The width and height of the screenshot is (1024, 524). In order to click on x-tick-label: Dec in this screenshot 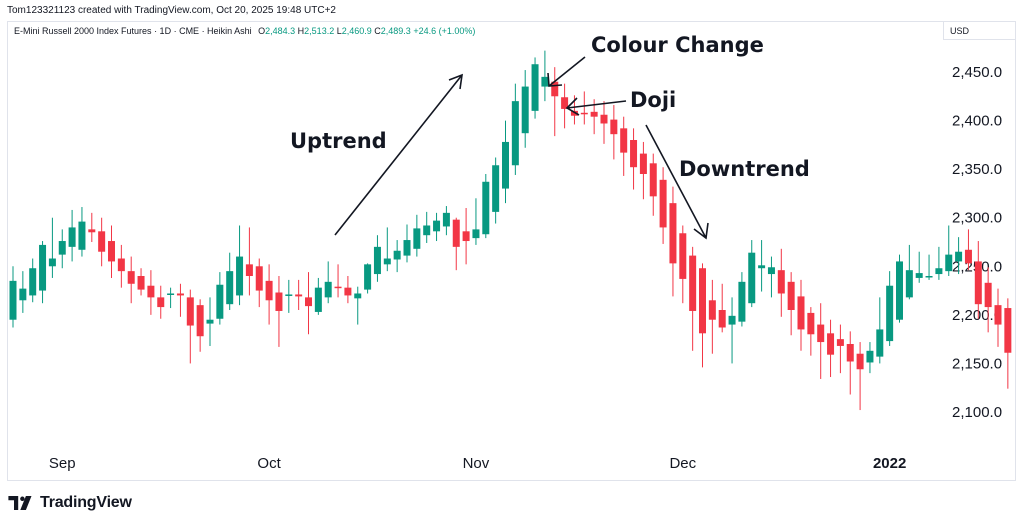, I will do `click(682, 463)`.